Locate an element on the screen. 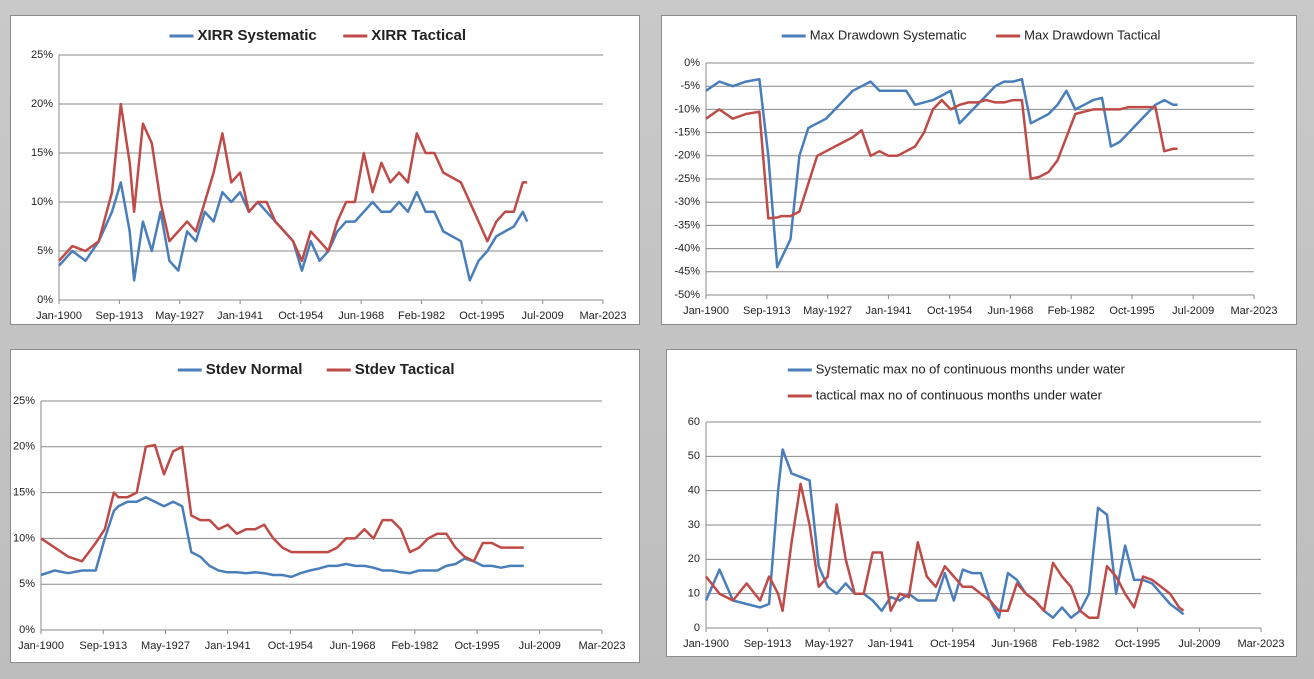 The width and height of the screenshot is (1314, 679). y-tick-label: -30% is located at coordinates (687, 202).